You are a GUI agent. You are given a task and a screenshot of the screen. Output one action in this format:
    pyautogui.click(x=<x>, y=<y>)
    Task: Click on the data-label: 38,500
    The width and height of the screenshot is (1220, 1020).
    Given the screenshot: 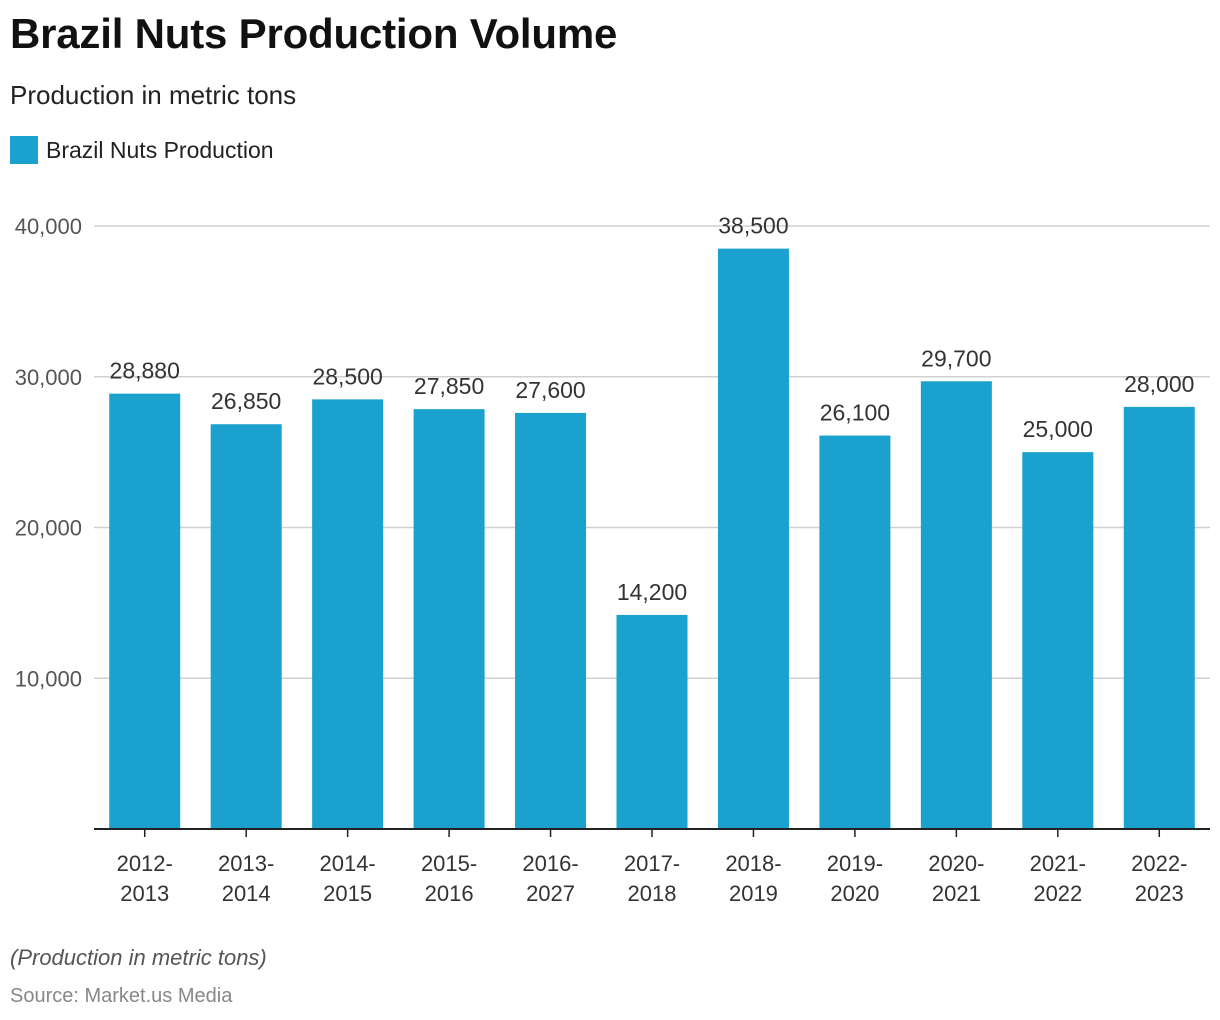 What is the action you would take?
    pyautogui.click(x=753, y=226)
    